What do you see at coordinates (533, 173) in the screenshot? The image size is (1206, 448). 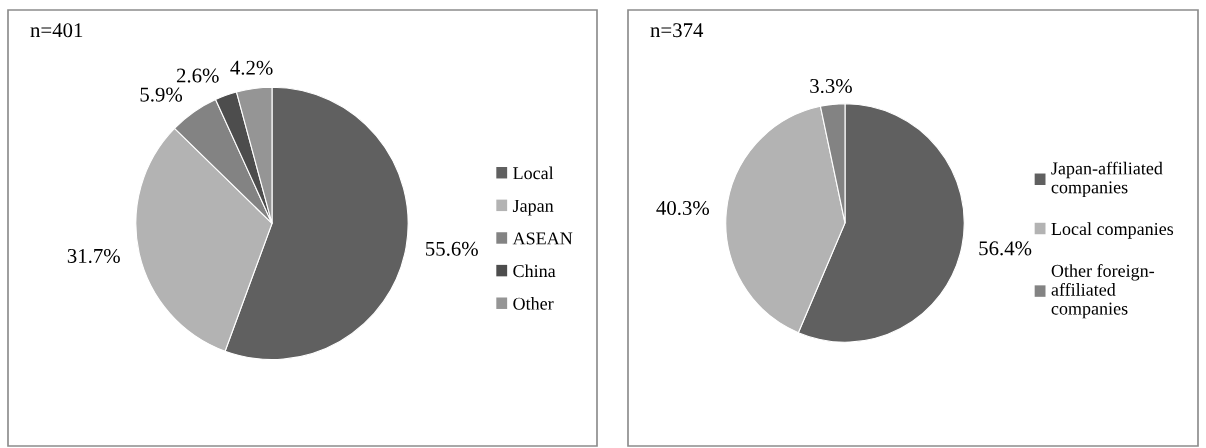 I see `legend-label: Local` at bounding box center [533, 173].